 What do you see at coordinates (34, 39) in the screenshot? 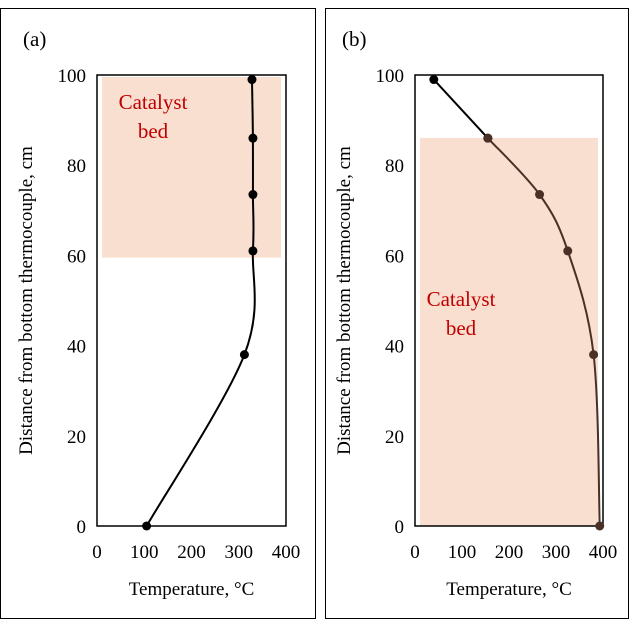
I see `panel-label: (a)` at bounding box center [34, 39].